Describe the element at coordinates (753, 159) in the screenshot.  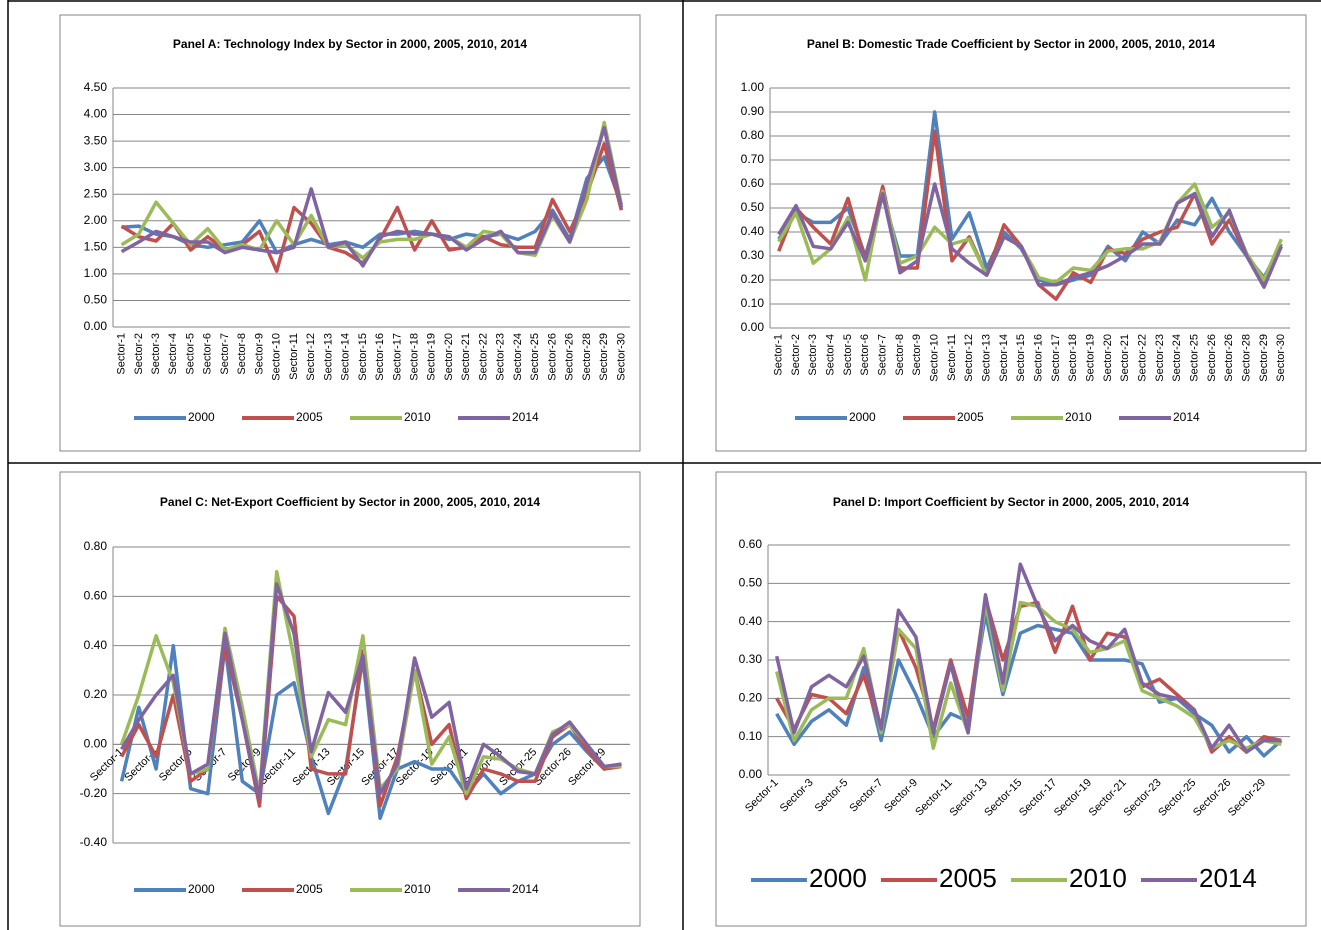
I see `y-tick-label: 0.70` at that location.